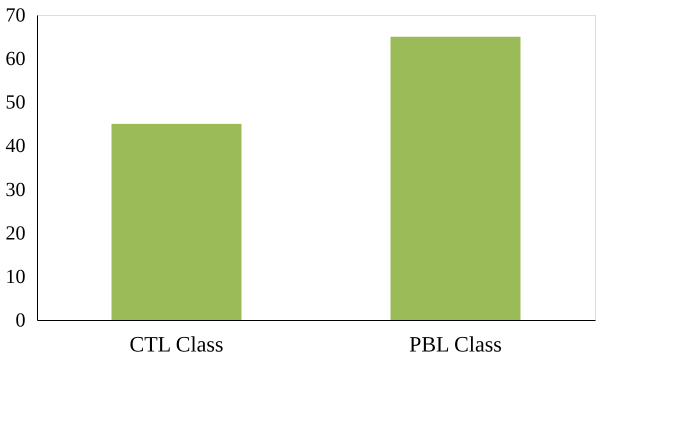 This screenshot has width=696, height=434. Describe the element at coordinates (16, 189) in the screenshot. I see `y-tick-label: 30` at that location.